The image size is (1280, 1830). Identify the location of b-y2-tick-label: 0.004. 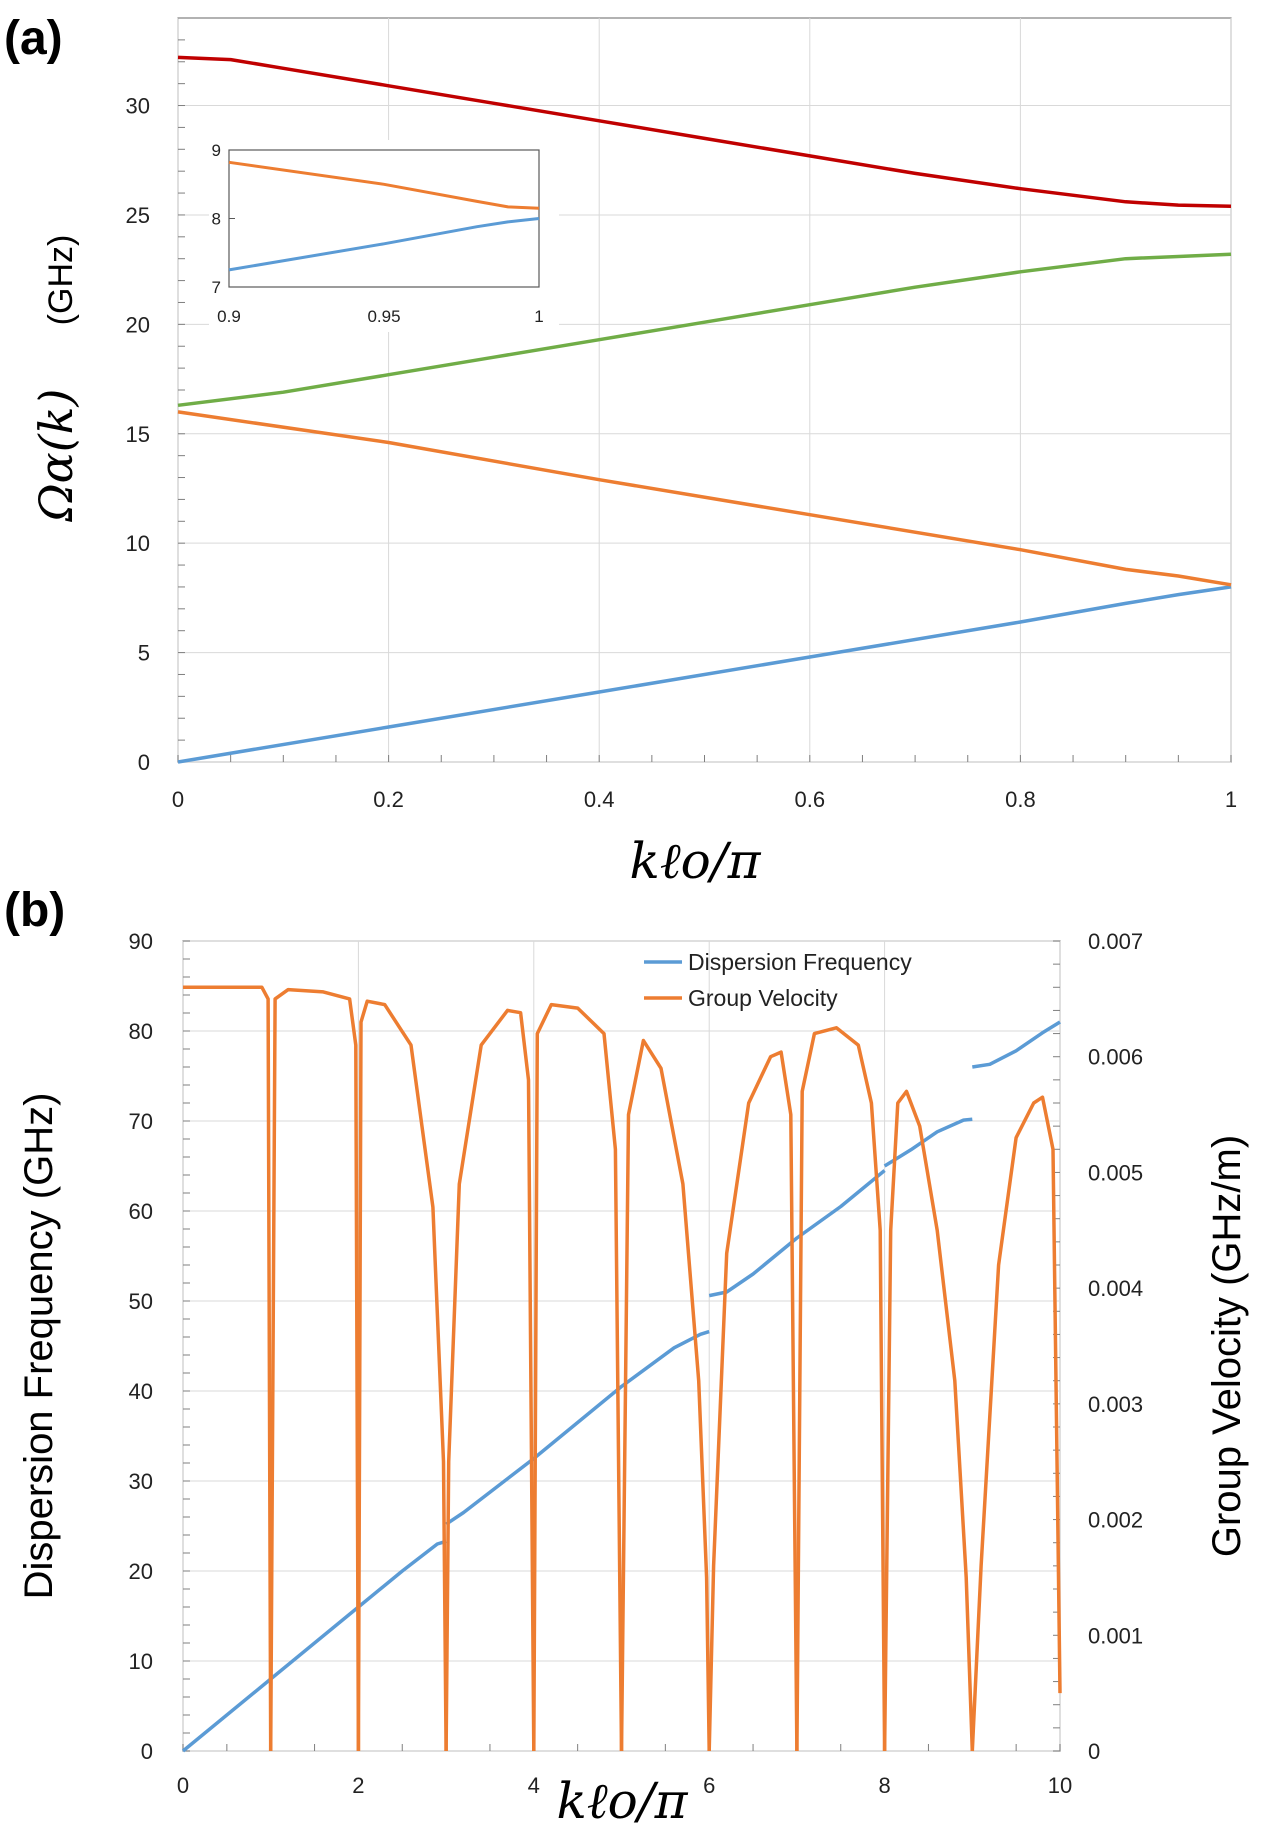
(1115, 1288).